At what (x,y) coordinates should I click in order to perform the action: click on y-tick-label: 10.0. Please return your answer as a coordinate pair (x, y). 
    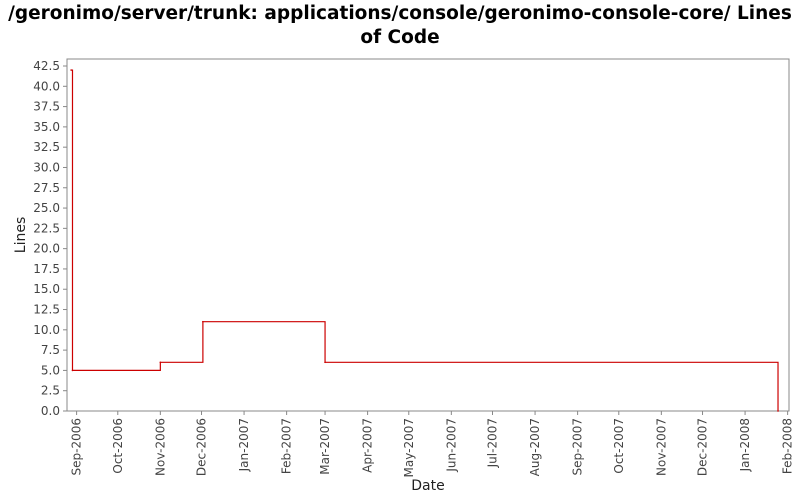
    Looking at the image, I should click on (46, 330).